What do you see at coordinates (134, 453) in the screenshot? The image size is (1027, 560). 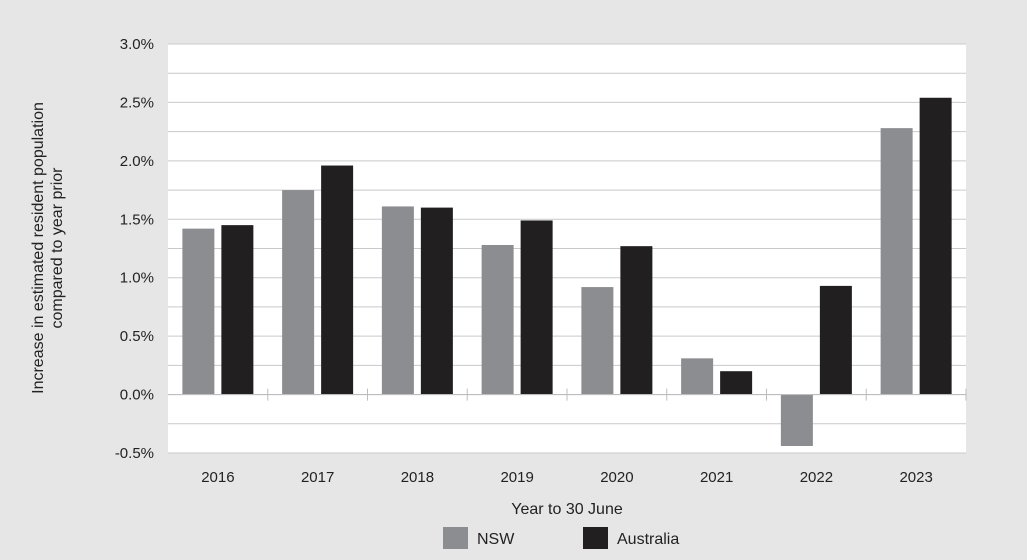 I see `y-tick-label: -0.5%` at bounding box center [134, 453].